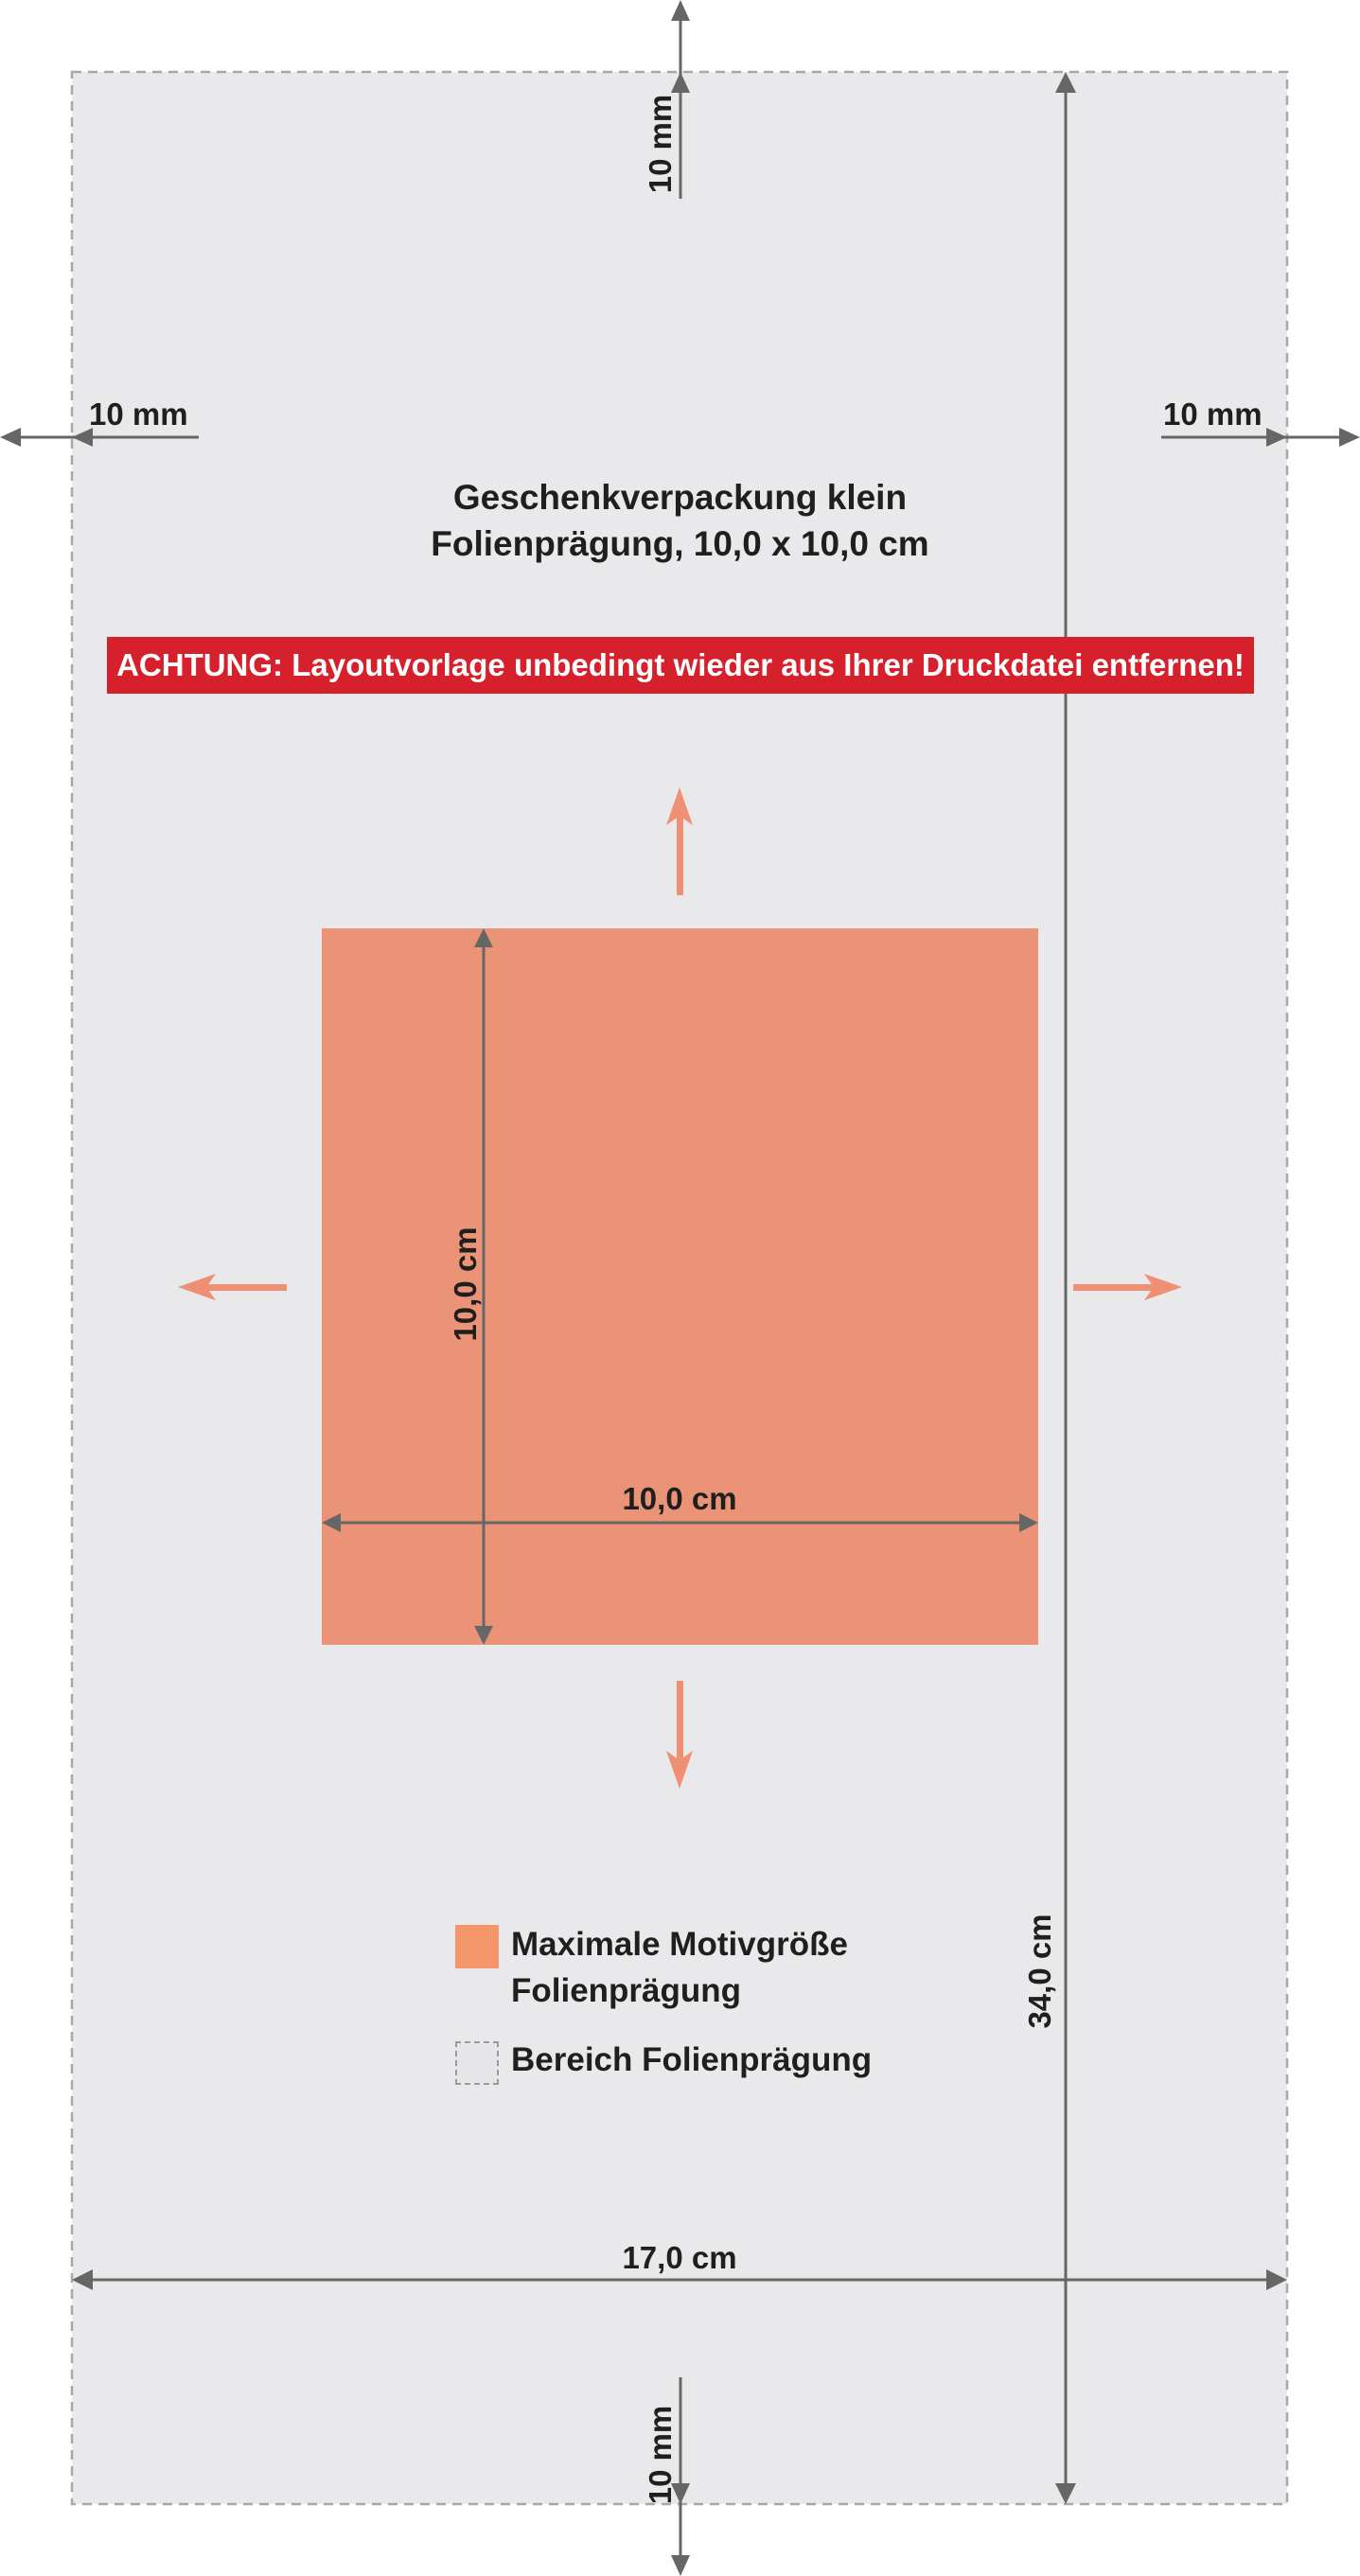 This screenshot has width=1360, height=2576. What do you see at coordinates (1260, 437) in the screenshot?
I see `right-margin-arrow` at bounding box center [1260, 437].